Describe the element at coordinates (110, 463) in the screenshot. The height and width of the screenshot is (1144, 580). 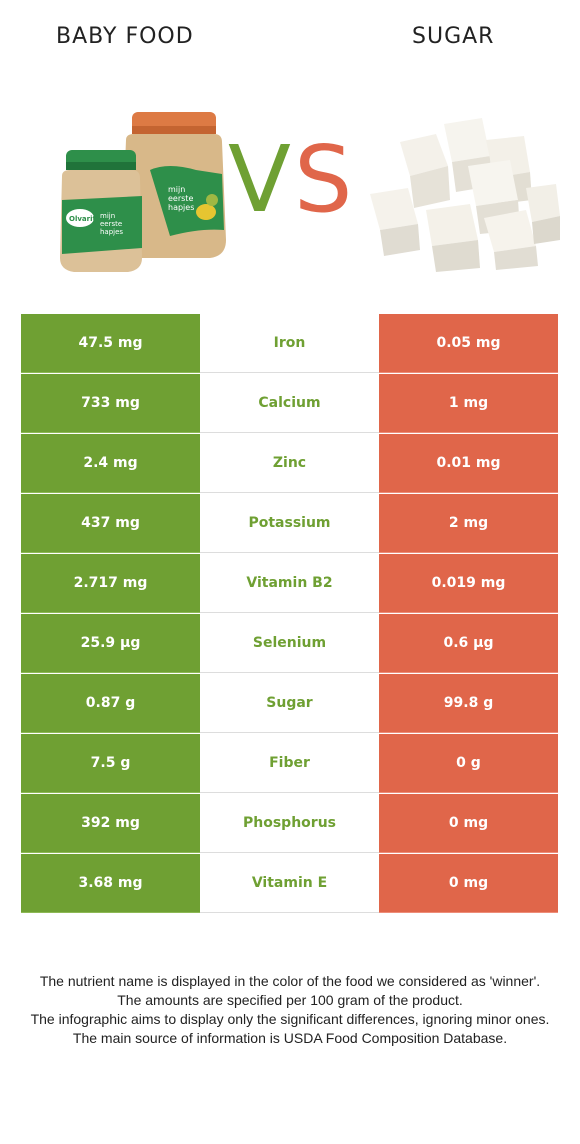
I see `left-value: 2.4 mg` at that location.